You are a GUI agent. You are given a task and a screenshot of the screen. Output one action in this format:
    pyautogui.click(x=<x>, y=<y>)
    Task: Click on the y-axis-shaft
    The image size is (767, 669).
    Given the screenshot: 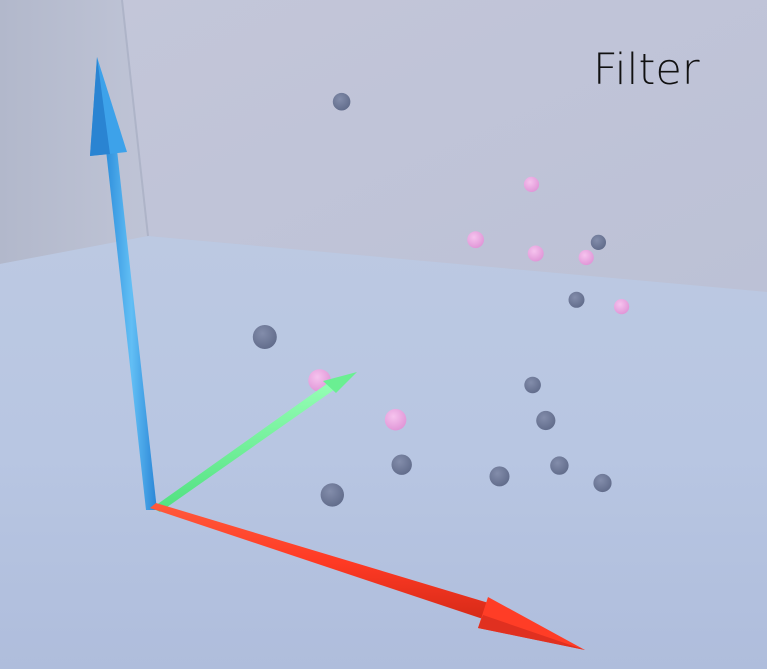 What is the action you would take?
    pyautogui.click(x=246, y=445)
    